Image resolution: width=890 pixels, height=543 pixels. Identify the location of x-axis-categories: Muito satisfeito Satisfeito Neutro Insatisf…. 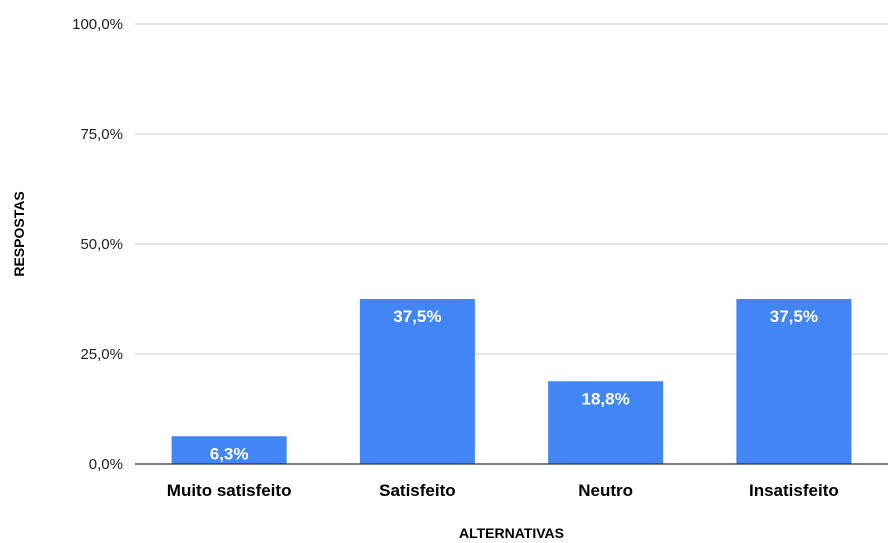
(503, 490).